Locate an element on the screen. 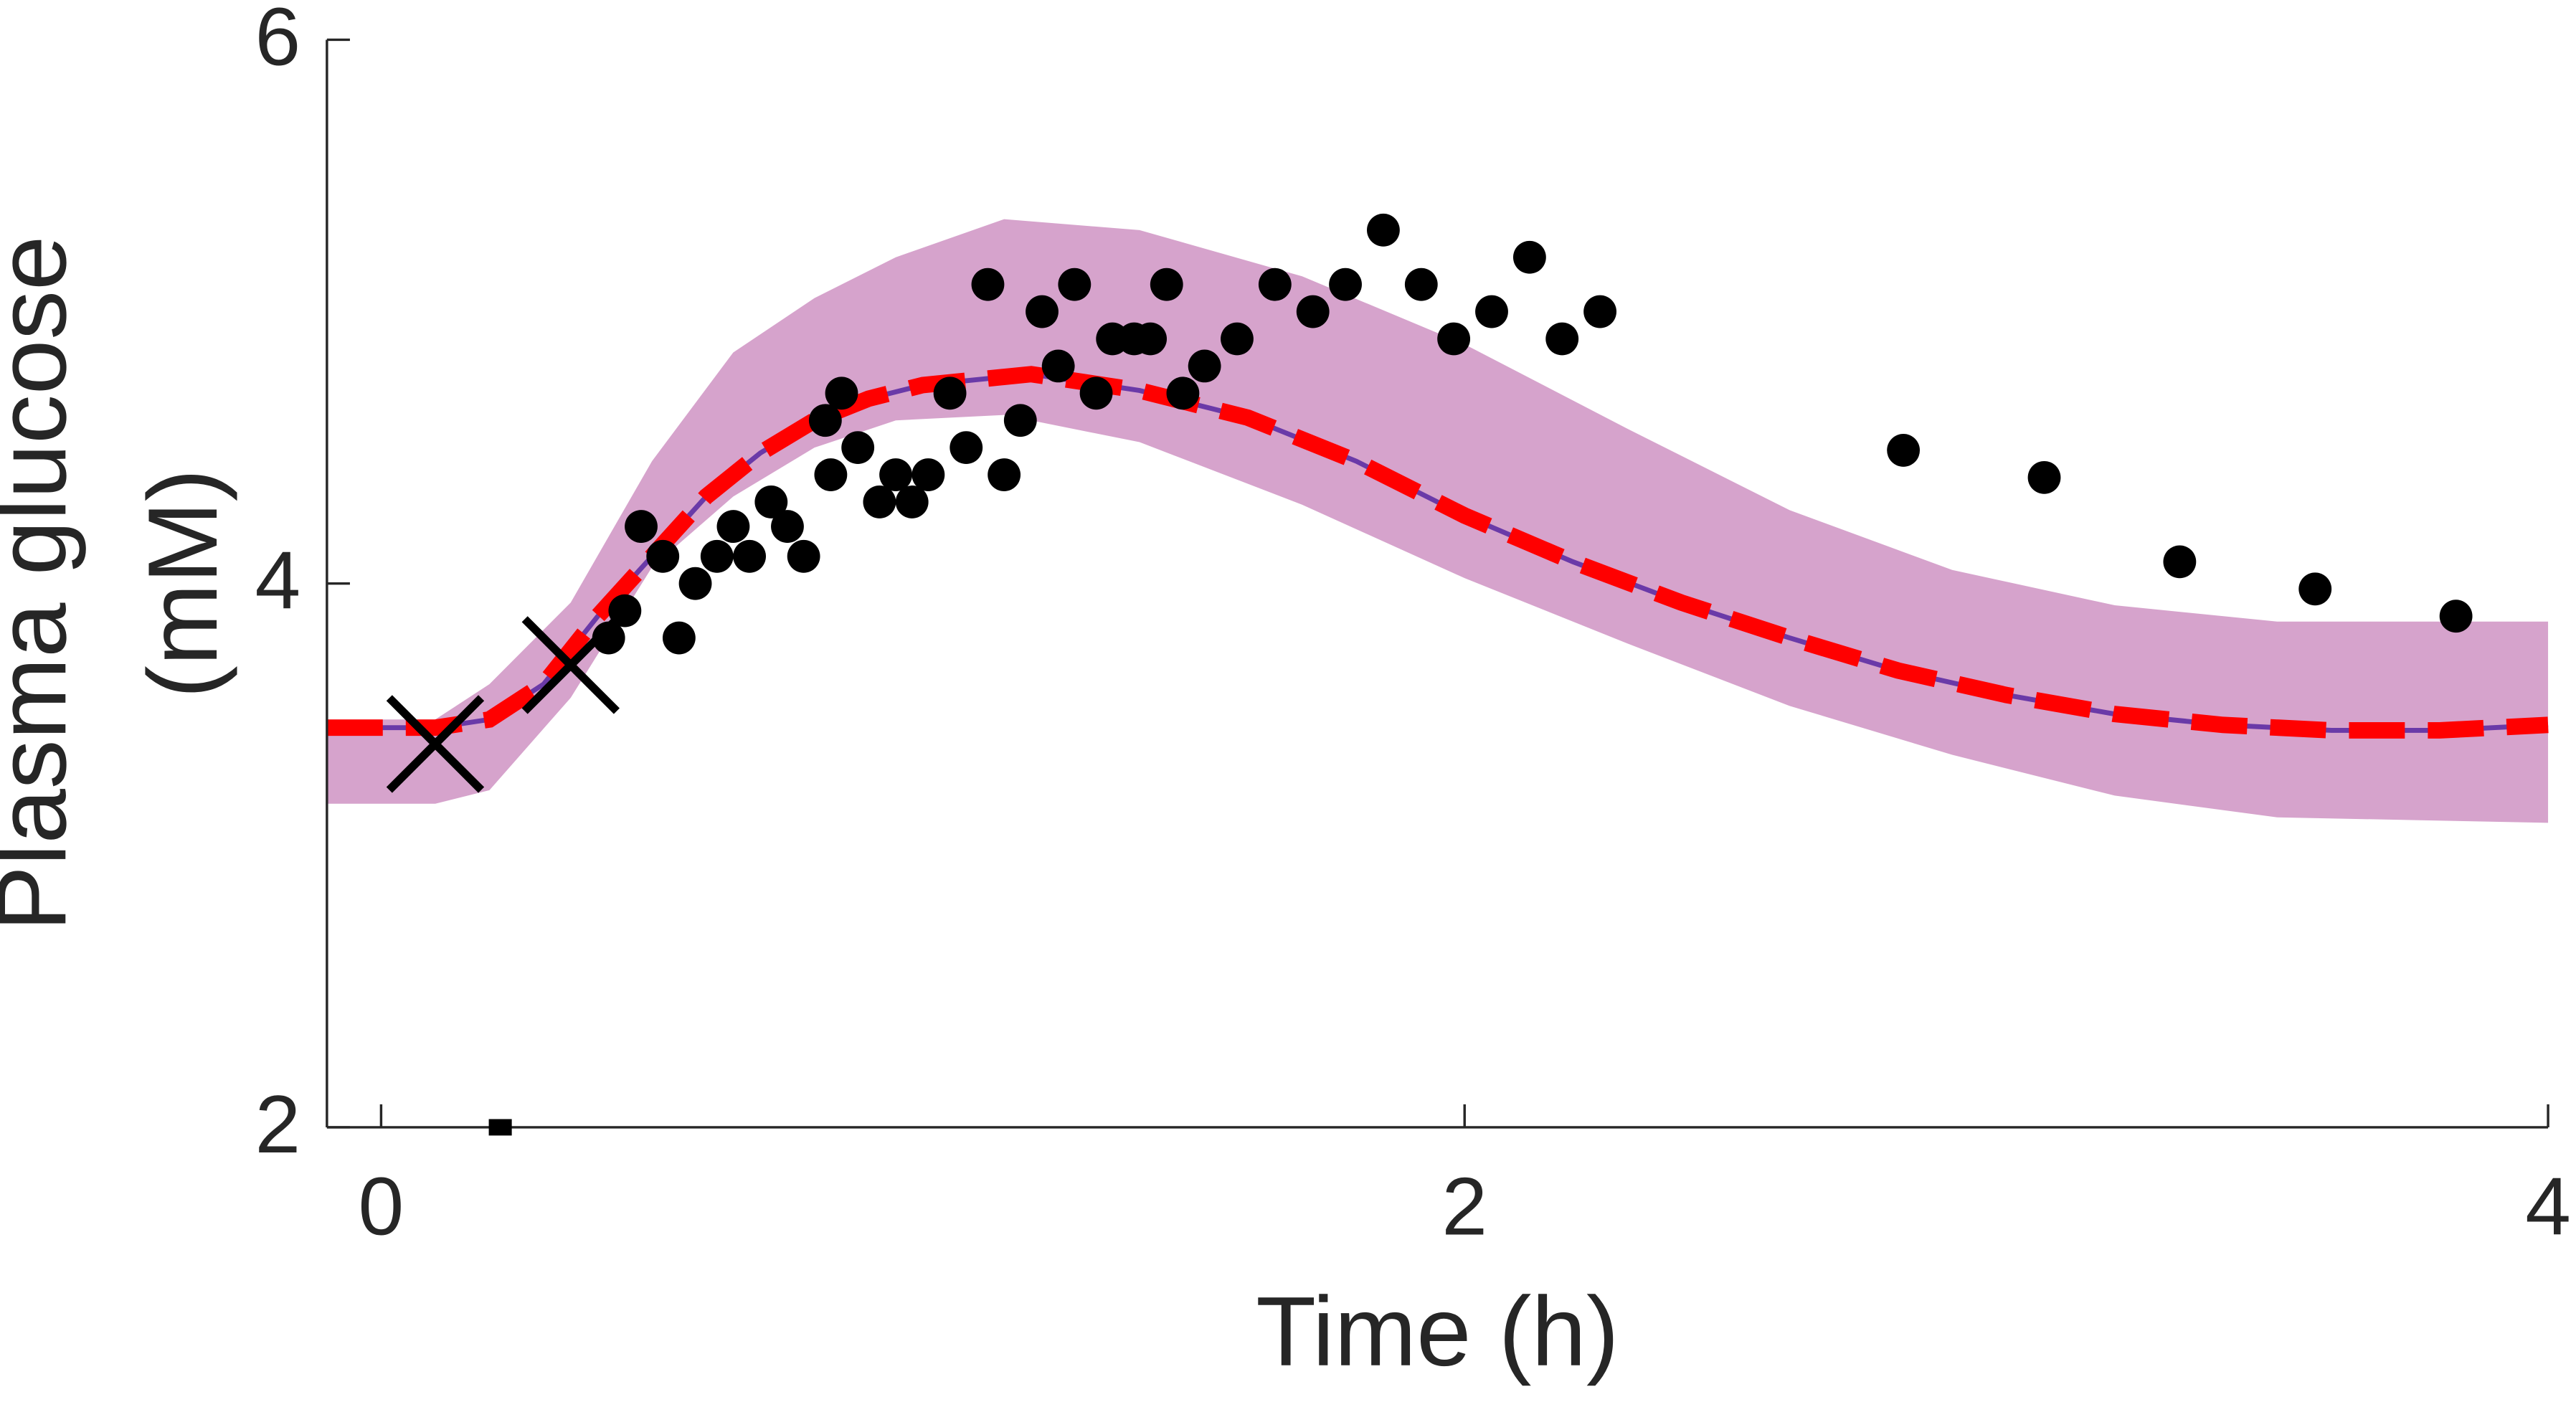 The image size is (2576, 1402). y-tick-label: 6 is located at coordinates (278, 41).